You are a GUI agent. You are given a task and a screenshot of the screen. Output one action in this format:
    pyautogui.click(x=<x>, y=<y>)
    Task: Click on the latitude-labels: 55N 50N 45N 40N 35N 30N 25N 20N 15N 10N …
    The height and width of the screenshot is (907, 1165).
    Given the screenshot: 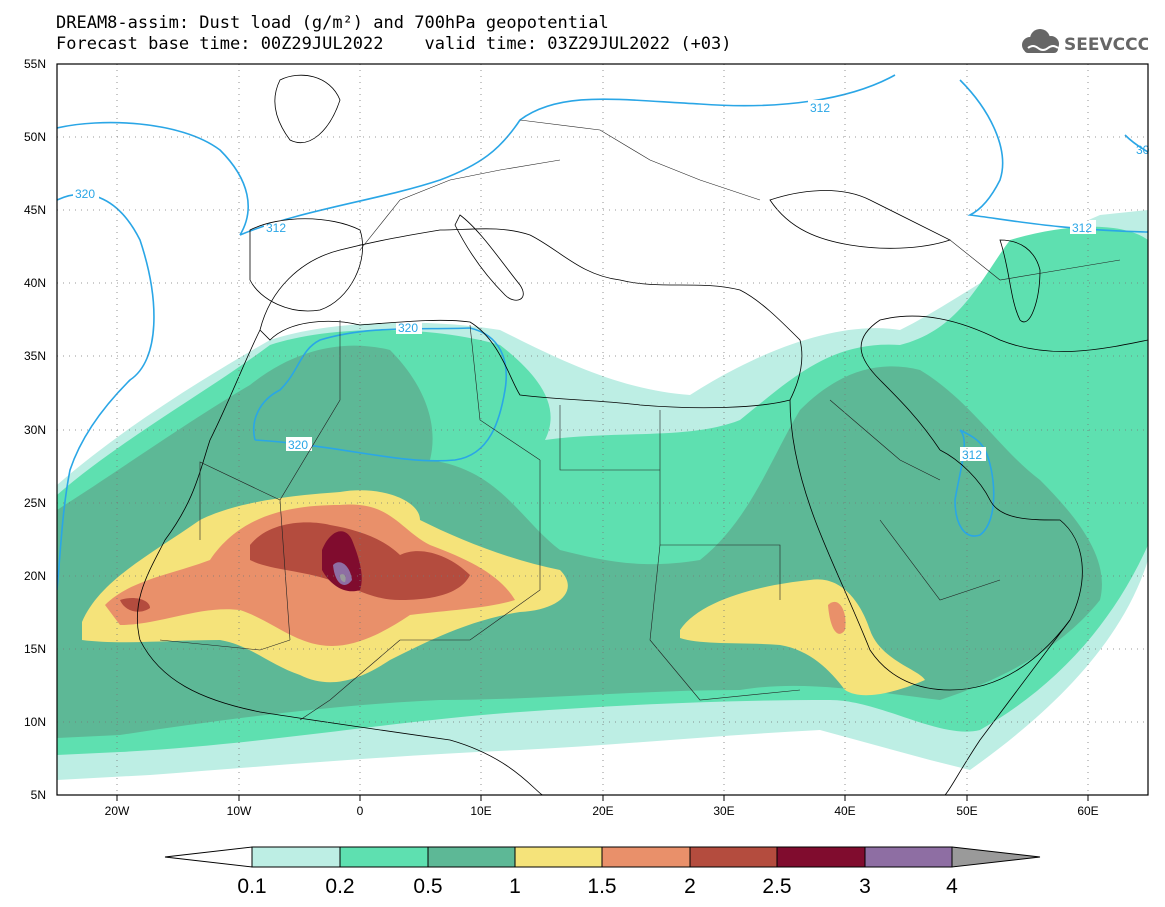 What is the action you would take?
    pyautogui.click(x=35, y=429)
    